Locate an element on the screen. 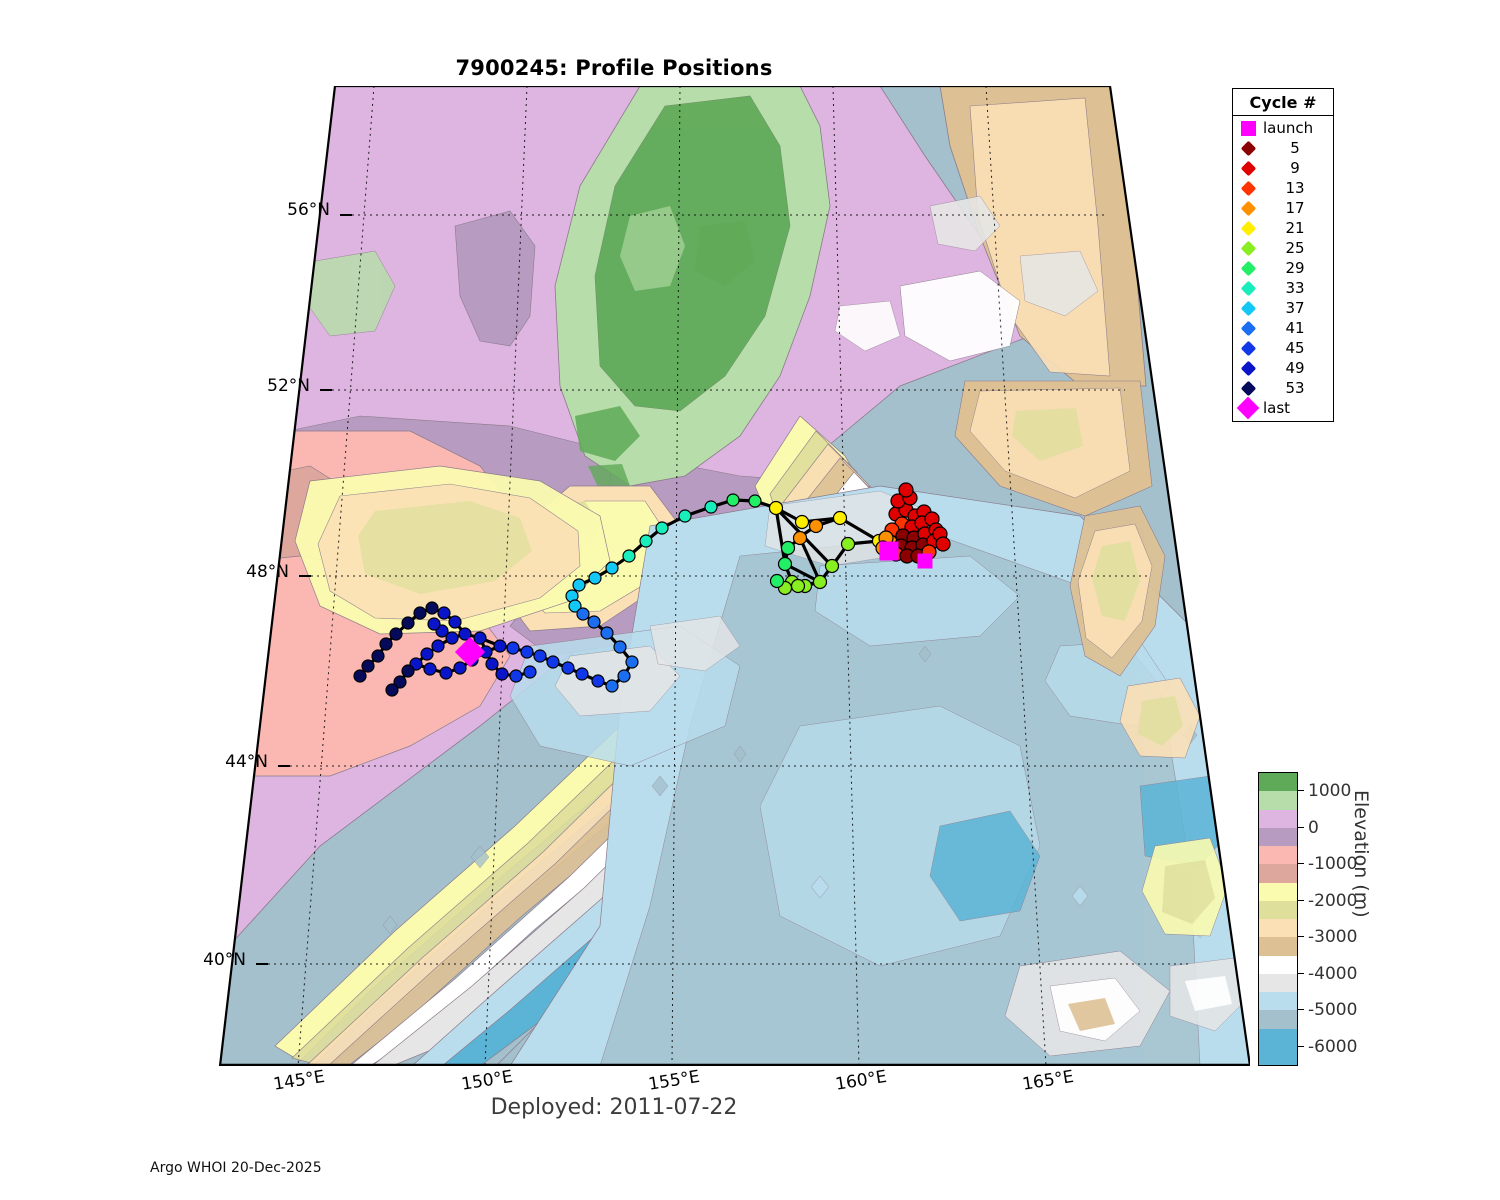 The width and height of the screenshot is (1500, 1200). colorbar-tick-label: -4000 is located at coordinates (1333, 973).